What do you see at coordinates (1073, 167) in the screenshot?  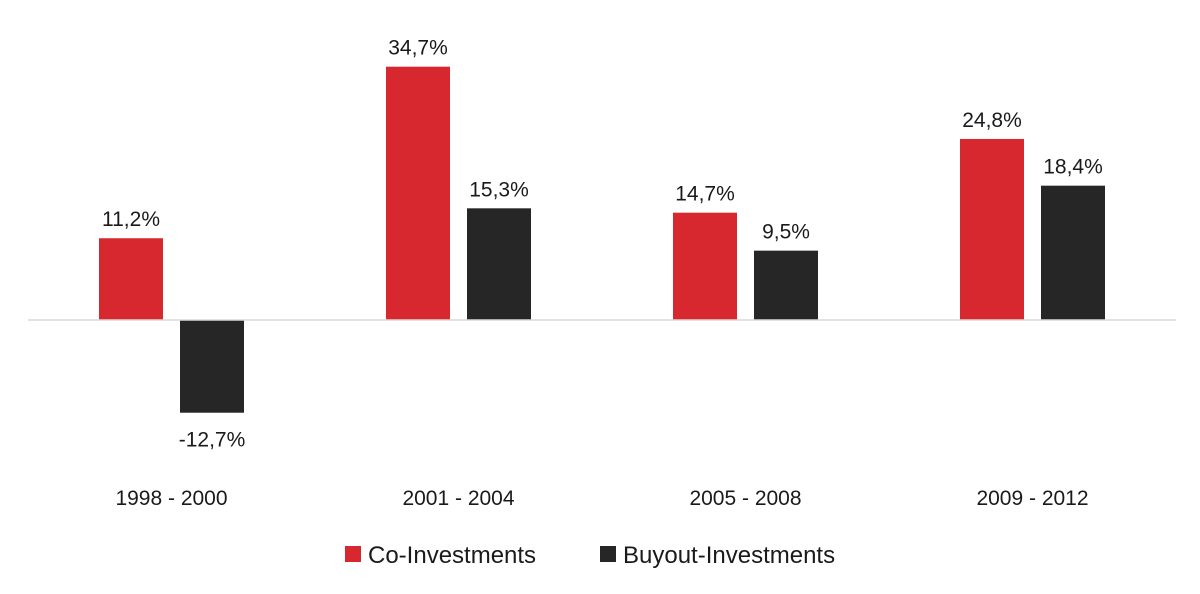 I see `data-label-buyout-investments-3: 18,4%` at bounding box center [1073, 167].